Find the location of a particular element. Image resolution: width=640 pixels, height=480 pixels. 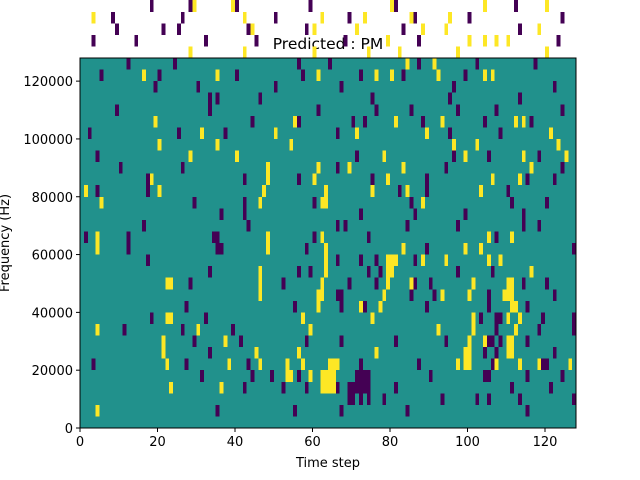

x-tick-label: 40 is located at coordinates (235, 442).